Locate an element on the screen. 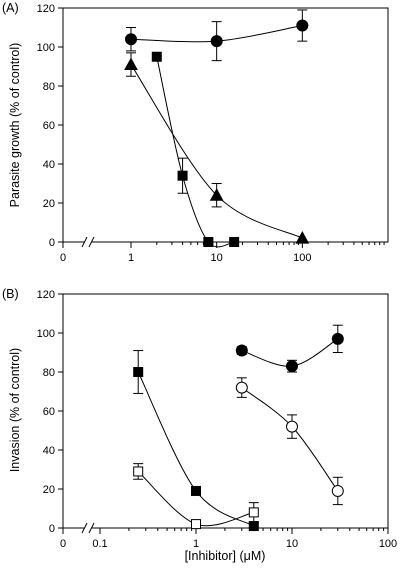  panel-b-y-tick-label: 100 is located at coordinates (46, 334).